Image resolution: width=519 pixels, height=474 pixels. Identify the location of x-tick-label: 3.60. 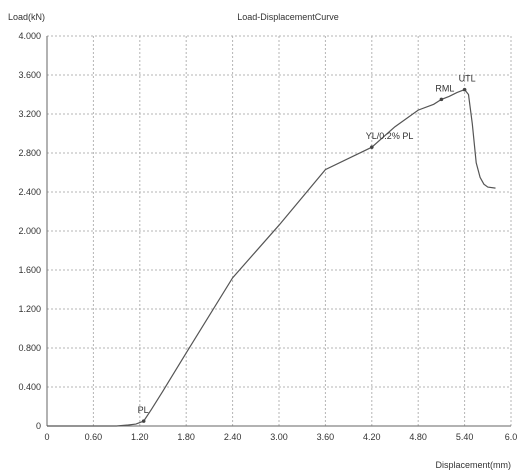
(326, 437).